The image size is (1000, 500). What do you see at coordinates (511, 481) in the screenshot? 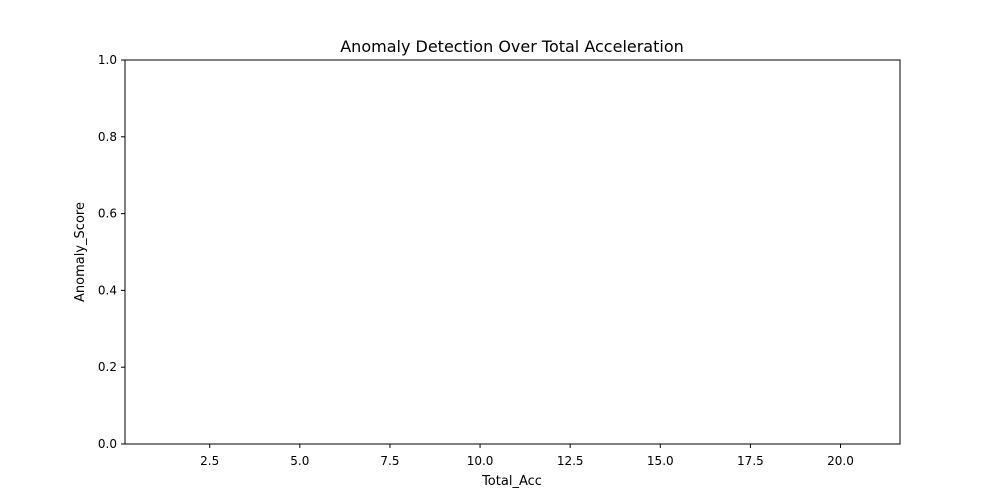
I see `x-axis-label: Total_Acc` at bounding box center [511, 481].